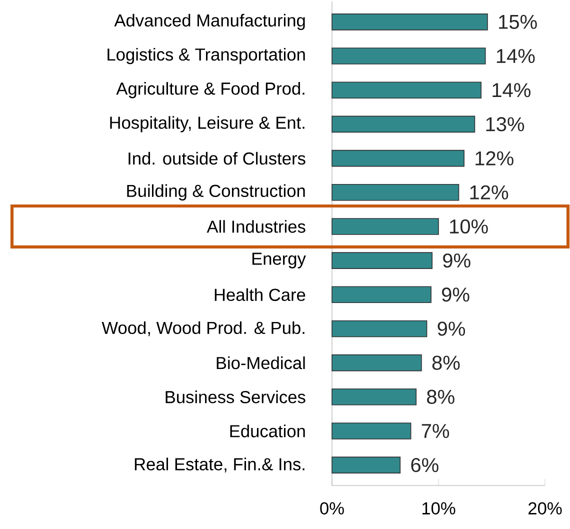  Describe the element at coordinates (216, 192) in the screenshot. I see `y-tick-label: Building & Construction` at that location.